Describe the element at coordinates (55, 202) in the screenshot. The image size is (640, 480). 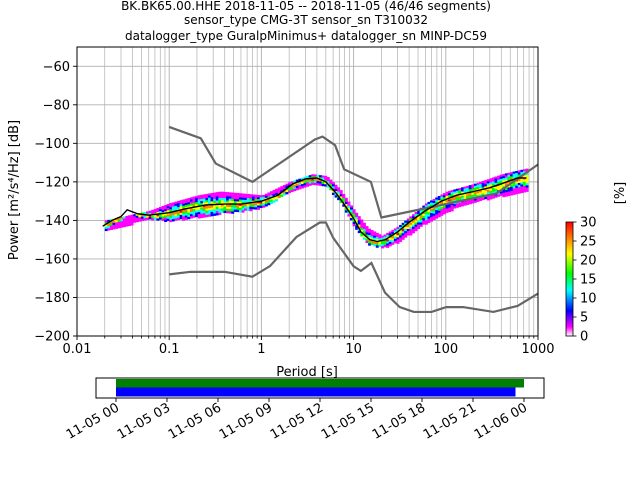
I see `y-axis: −60 −80 −100 −120 −140 −160 −180 −200` at that location.